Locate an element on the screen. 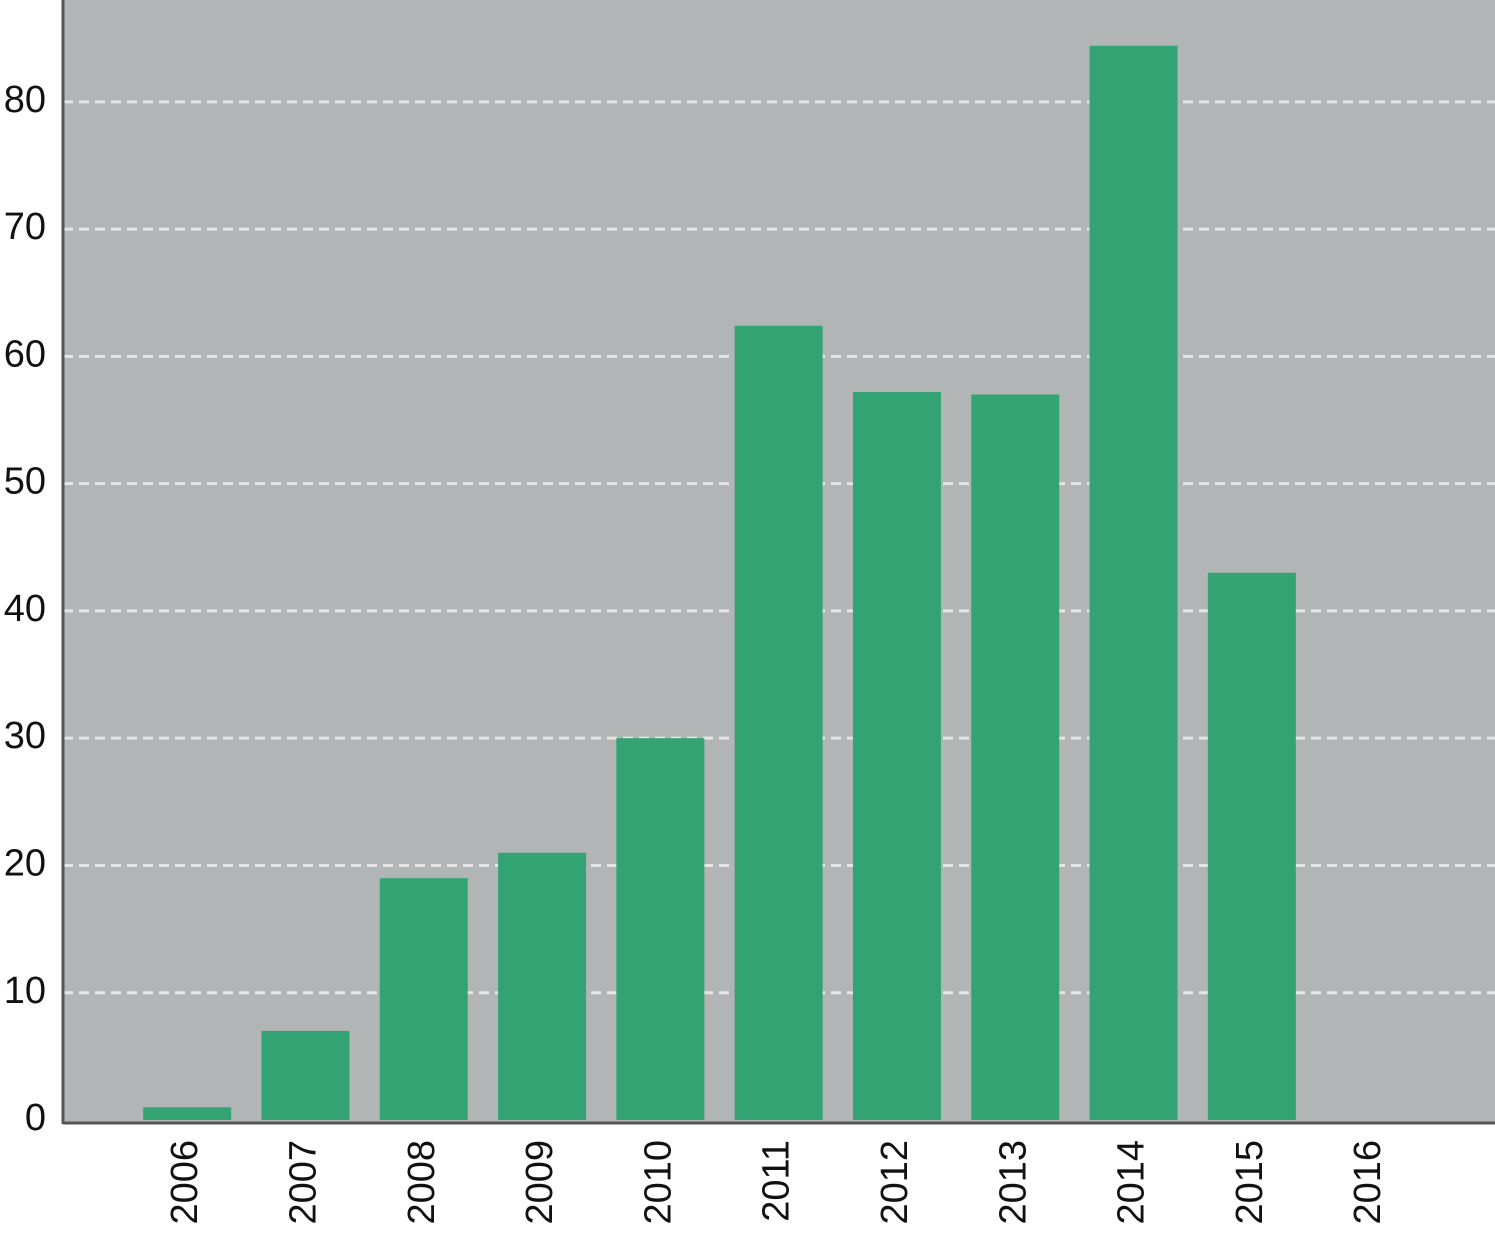  y-tick-label: 30 is located at coordinates (25, 736).